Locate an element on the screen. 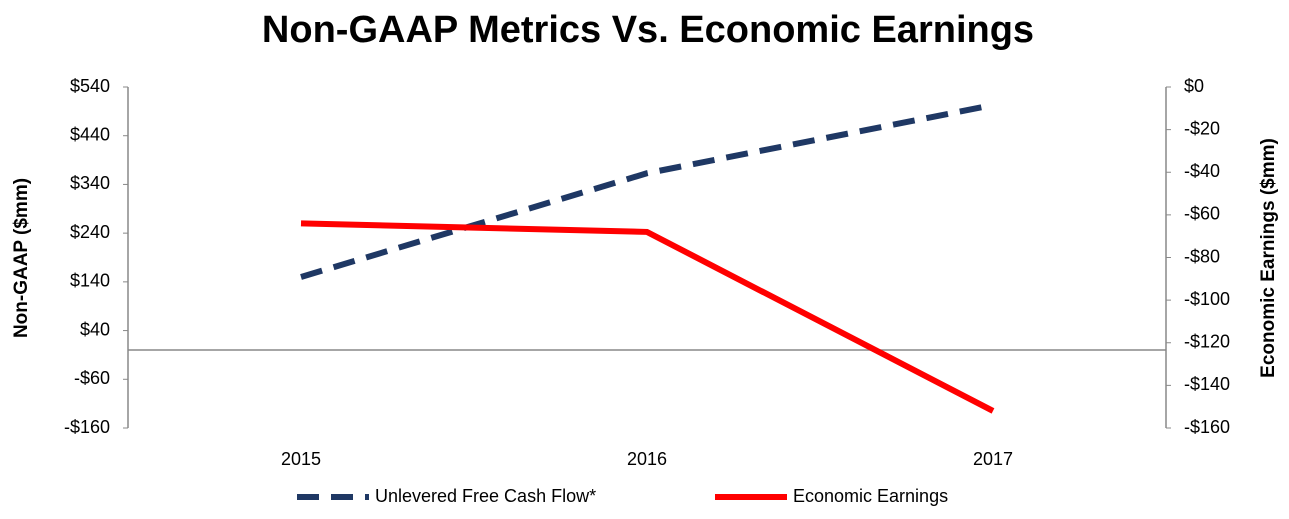 The height and width of the screenshot is (519, 1289). x-tick-label: 2015 is located at coordinates (301, 459).